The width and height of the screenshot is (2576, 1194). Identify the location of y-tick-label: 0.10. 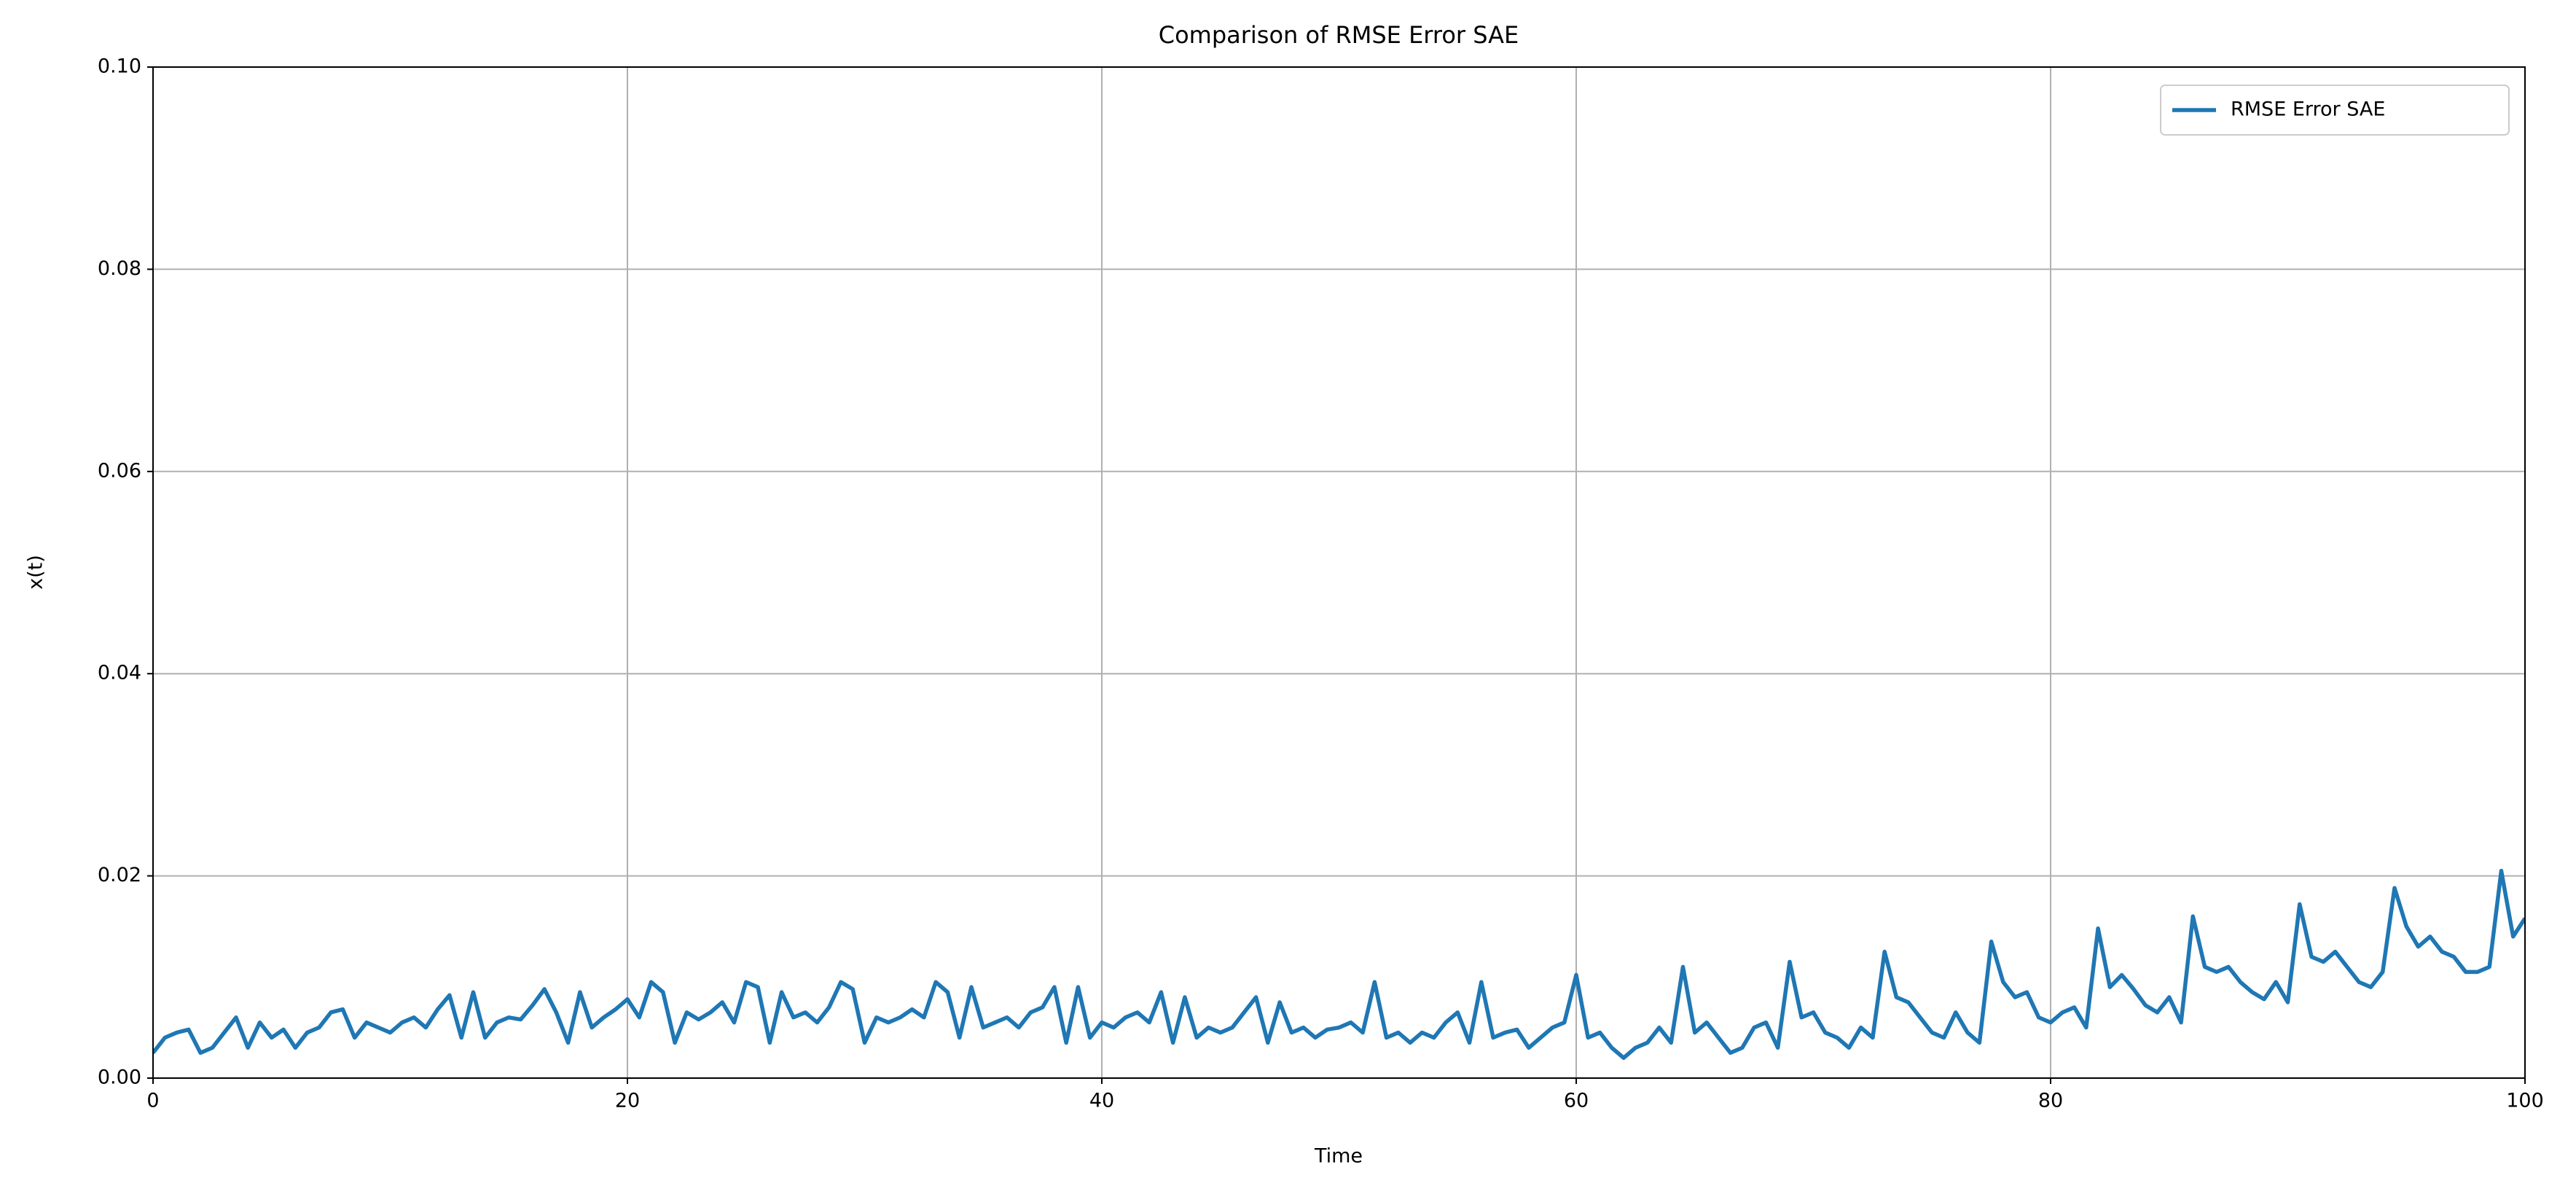
(119, 66).